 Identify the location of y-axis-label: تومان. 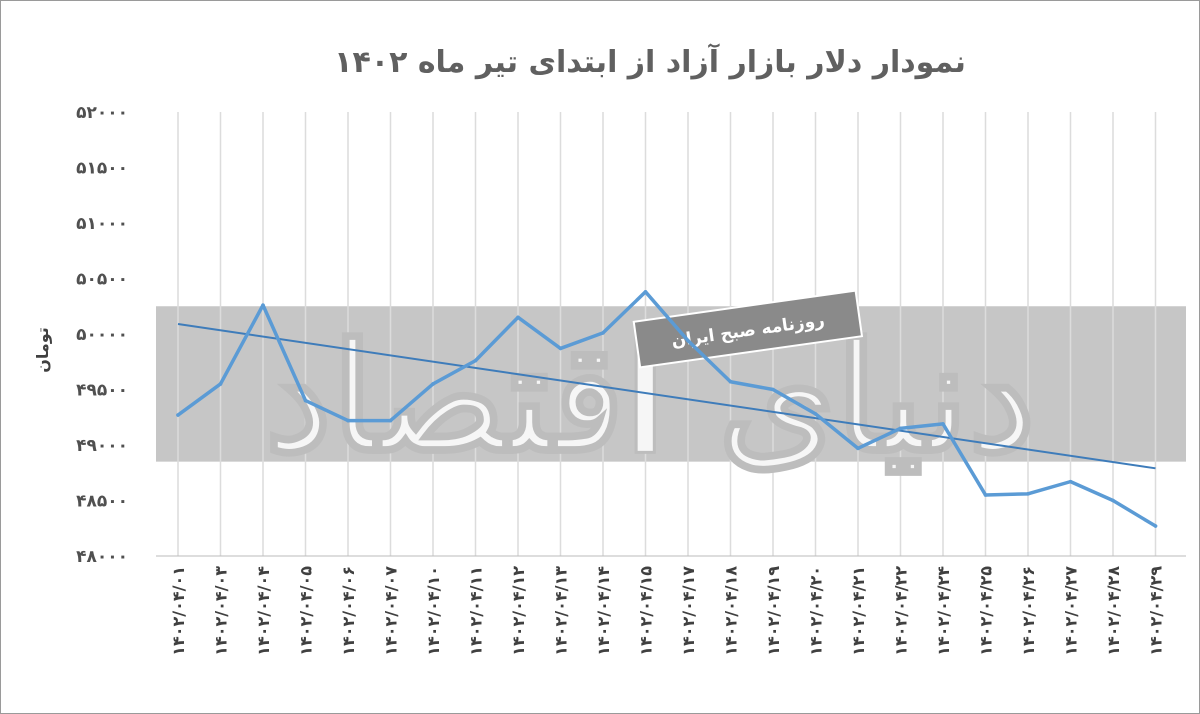
(42, 350).